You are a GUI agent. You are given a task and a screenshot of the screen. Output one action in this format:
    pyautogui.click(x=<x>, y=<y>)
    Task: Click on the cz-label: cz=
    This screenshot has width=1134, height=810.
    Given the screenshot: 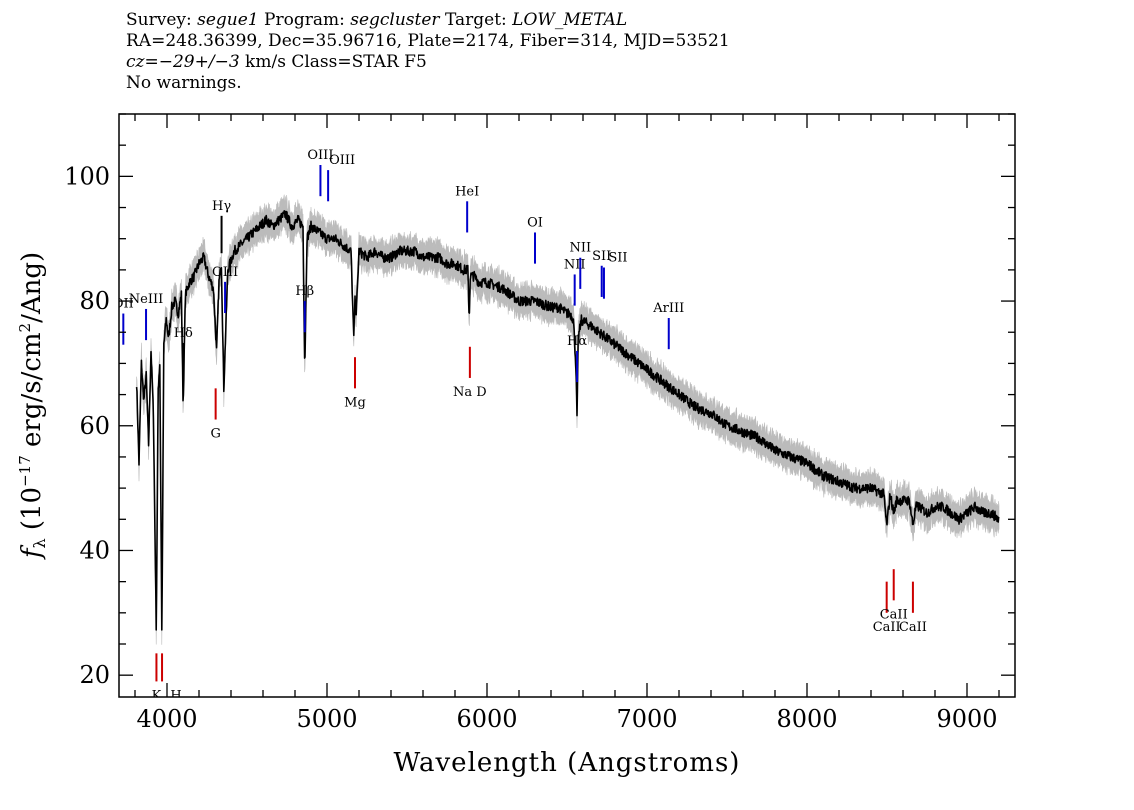 What is the action you would take?
    pyautogui.click(x=142, y=62)
    